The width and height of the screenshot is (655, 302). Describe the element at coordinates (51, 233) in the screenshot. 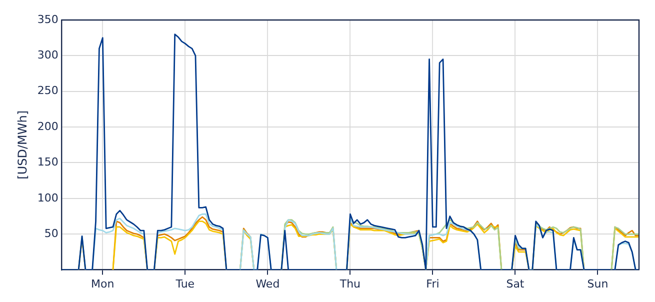

I see `y-tick-label: 50` at that location.